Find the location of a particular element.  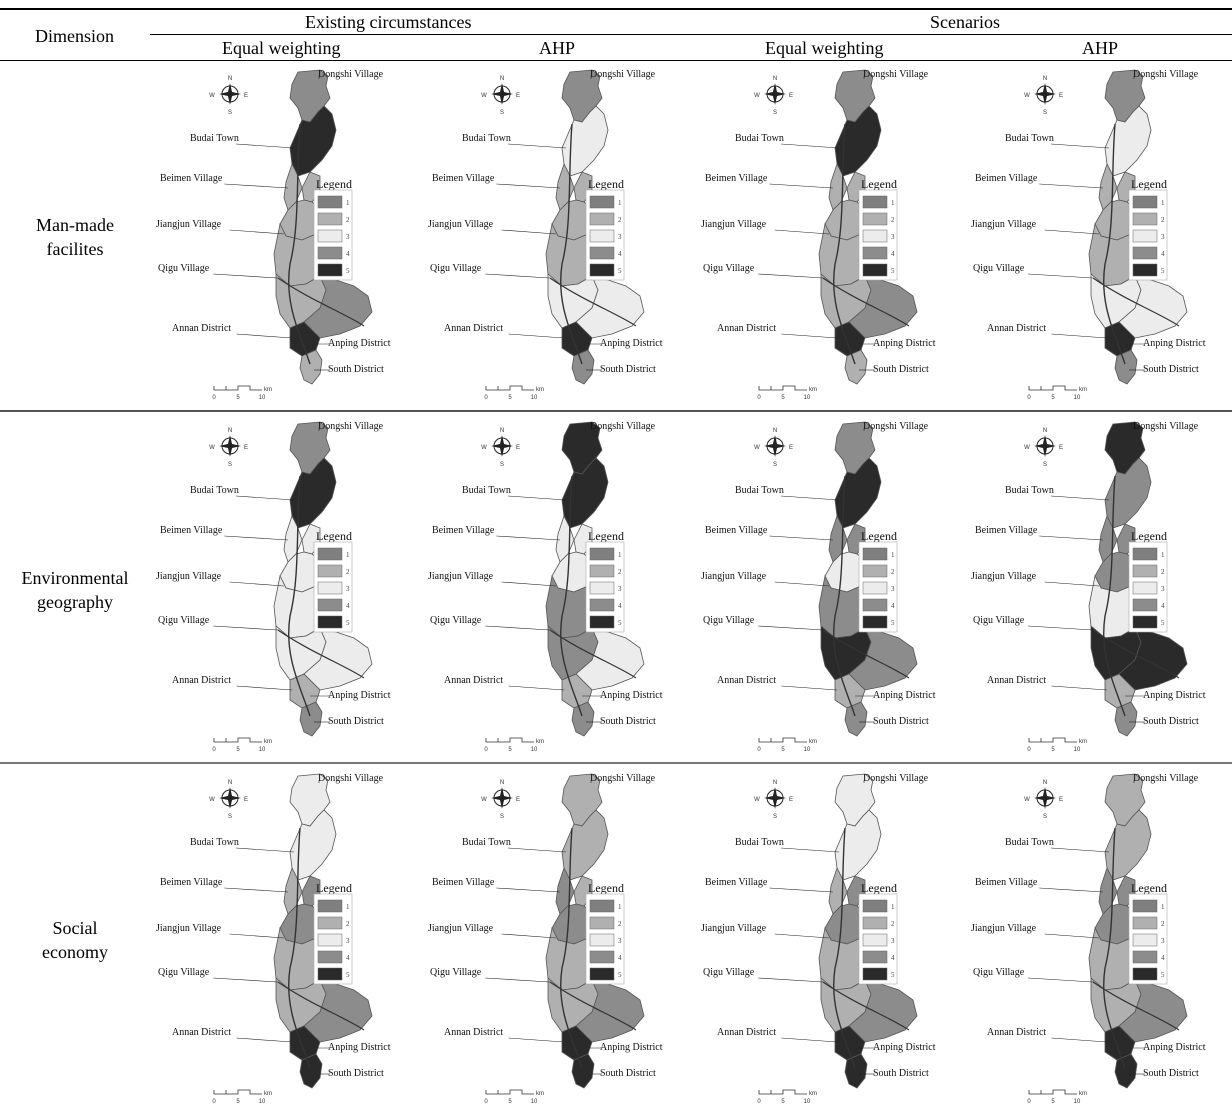

dimension-man-made: Man-made facilites is located at coordinates (75, 237).